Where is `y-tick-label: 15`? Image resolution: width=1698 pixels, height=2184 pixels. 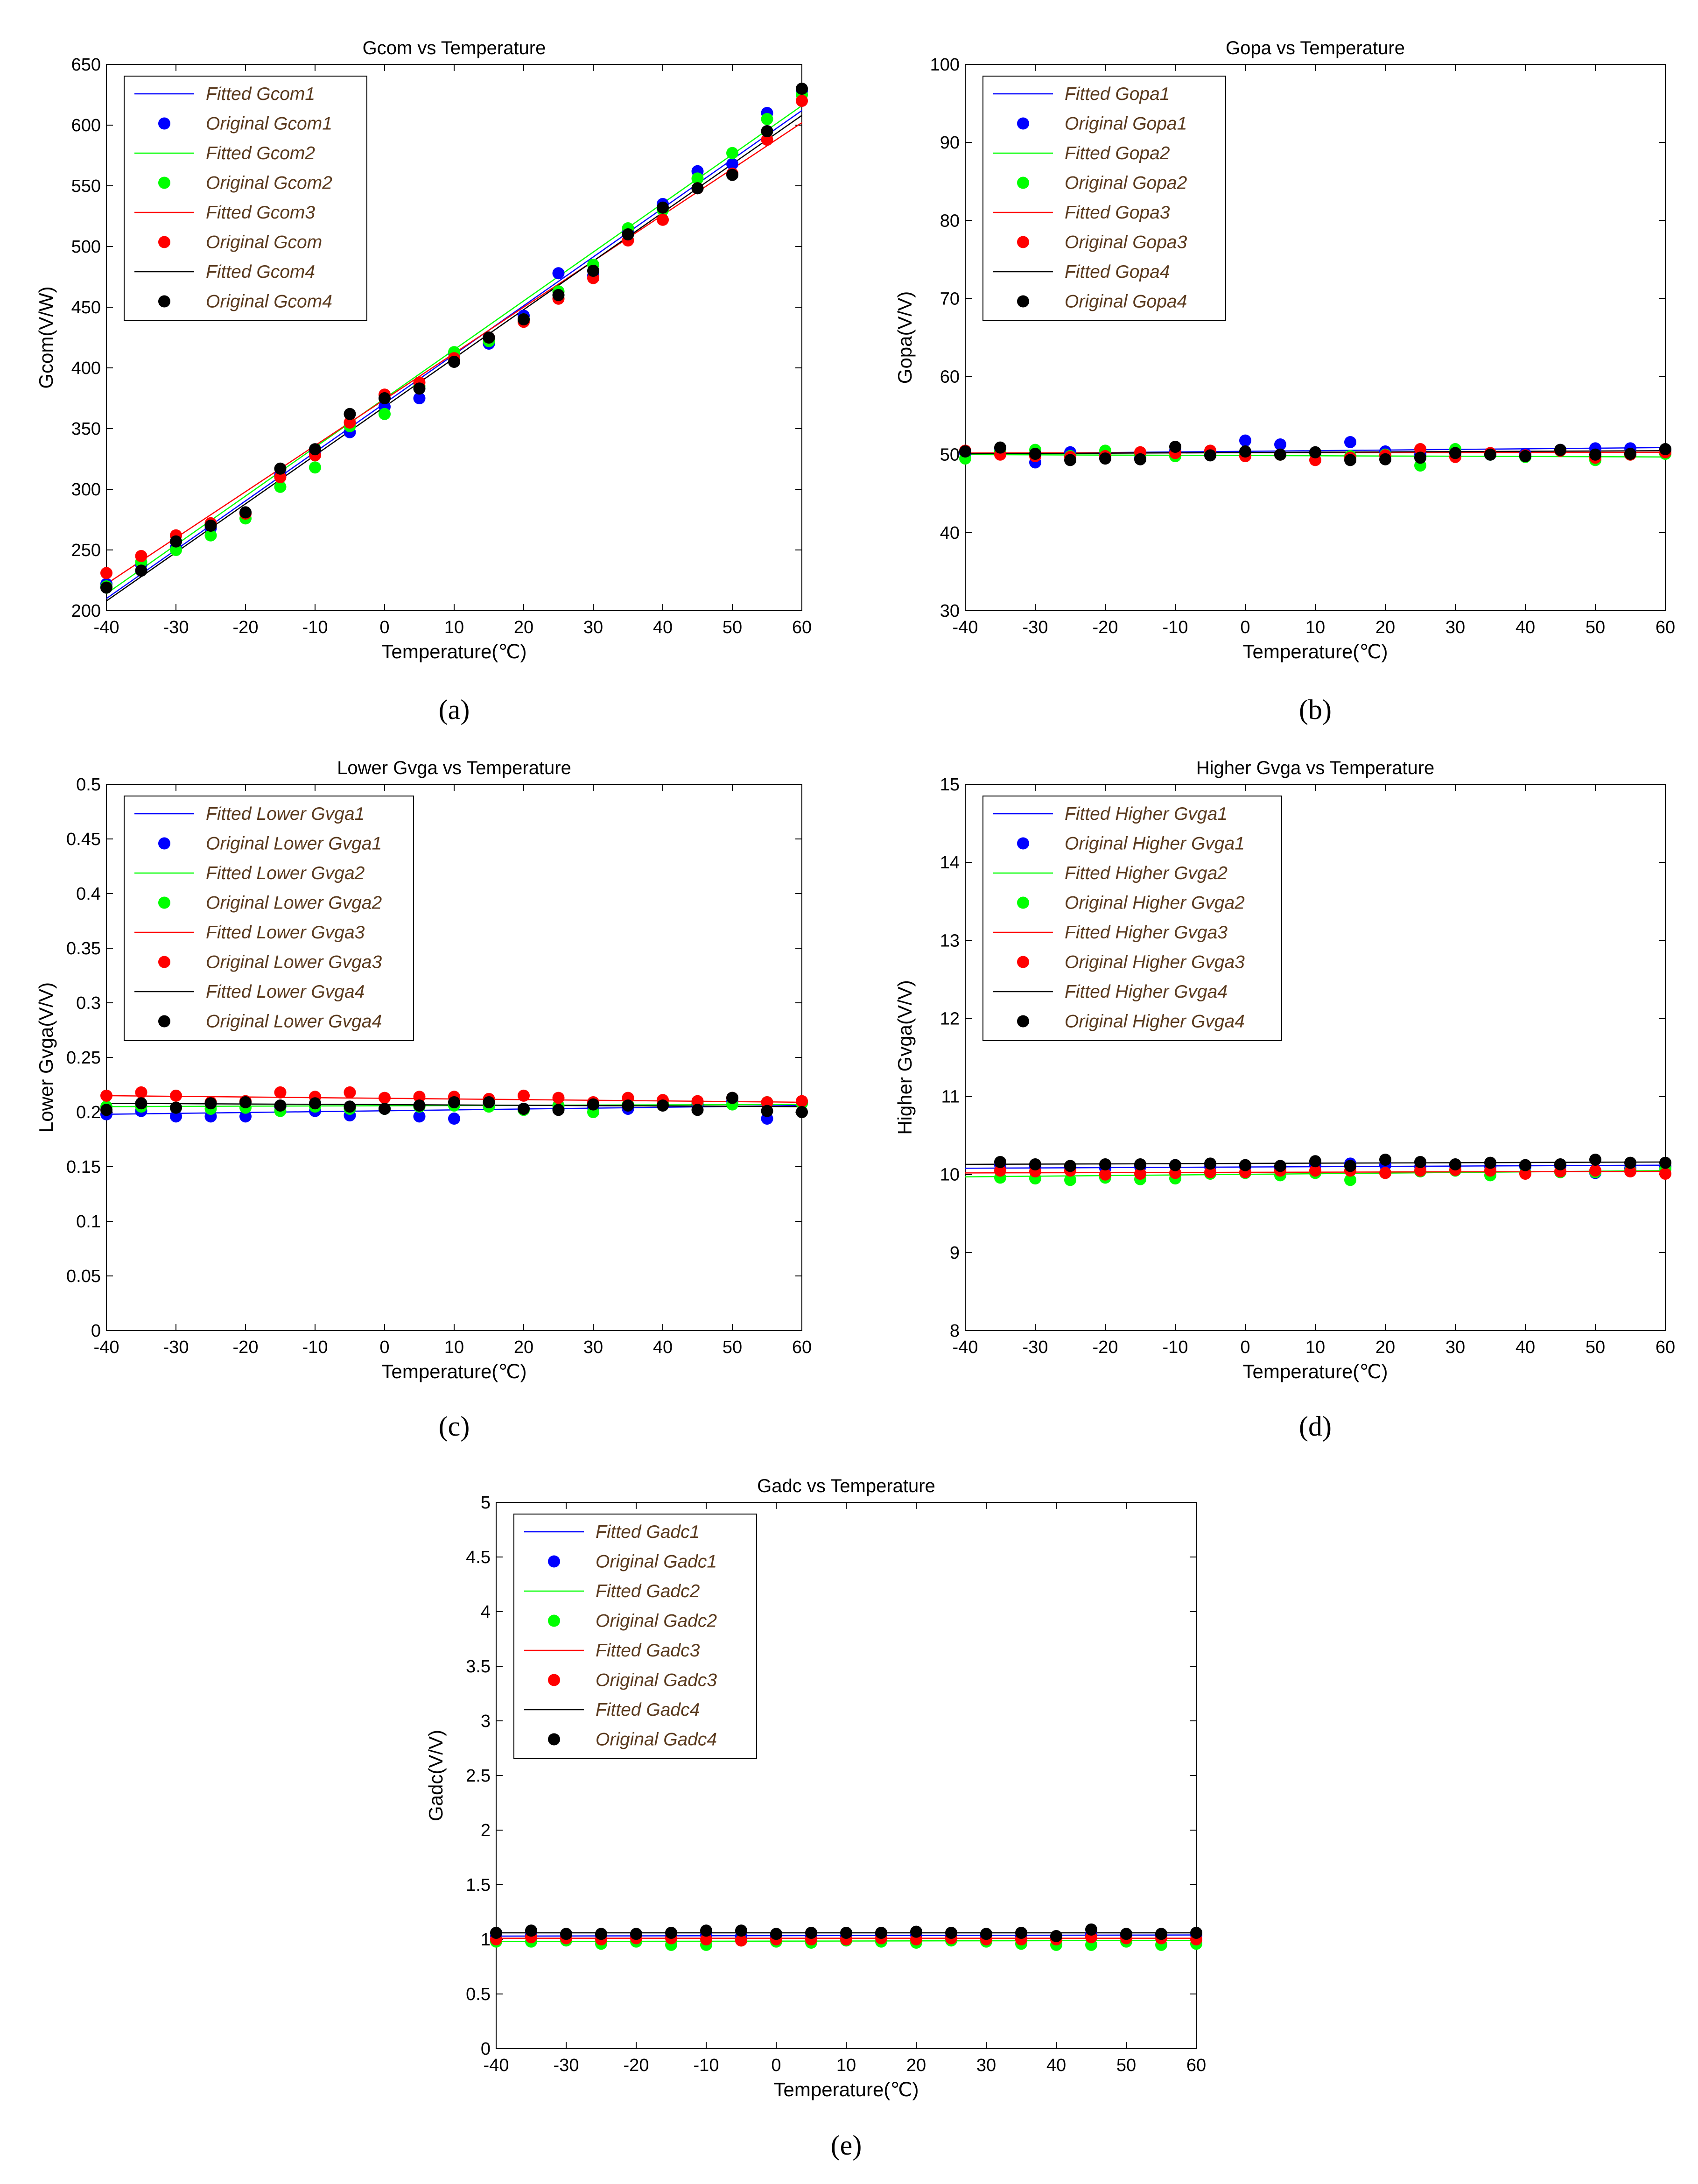
y-tick-label: 15 is located at coordinates (950, 785).